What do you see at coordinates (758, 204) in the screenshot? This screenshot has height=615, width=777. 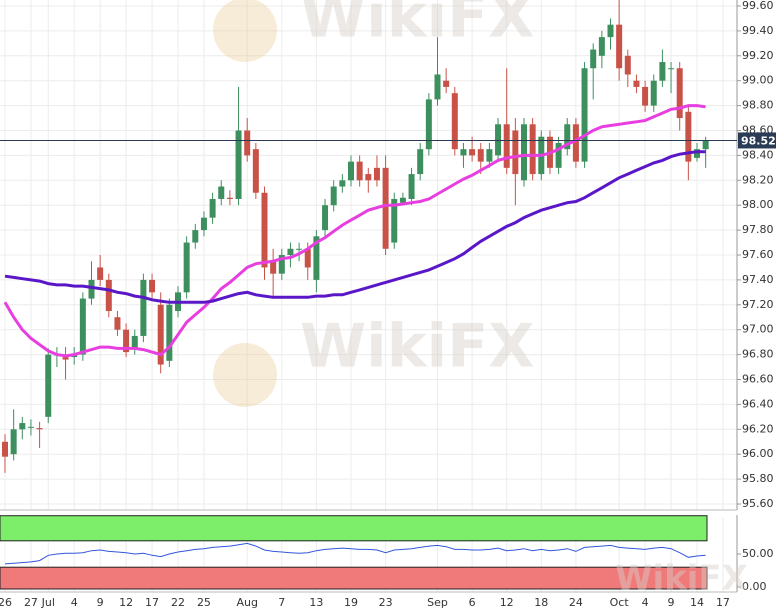 I see `y-tick-label: 98.00` at bounding box center [758, 204].